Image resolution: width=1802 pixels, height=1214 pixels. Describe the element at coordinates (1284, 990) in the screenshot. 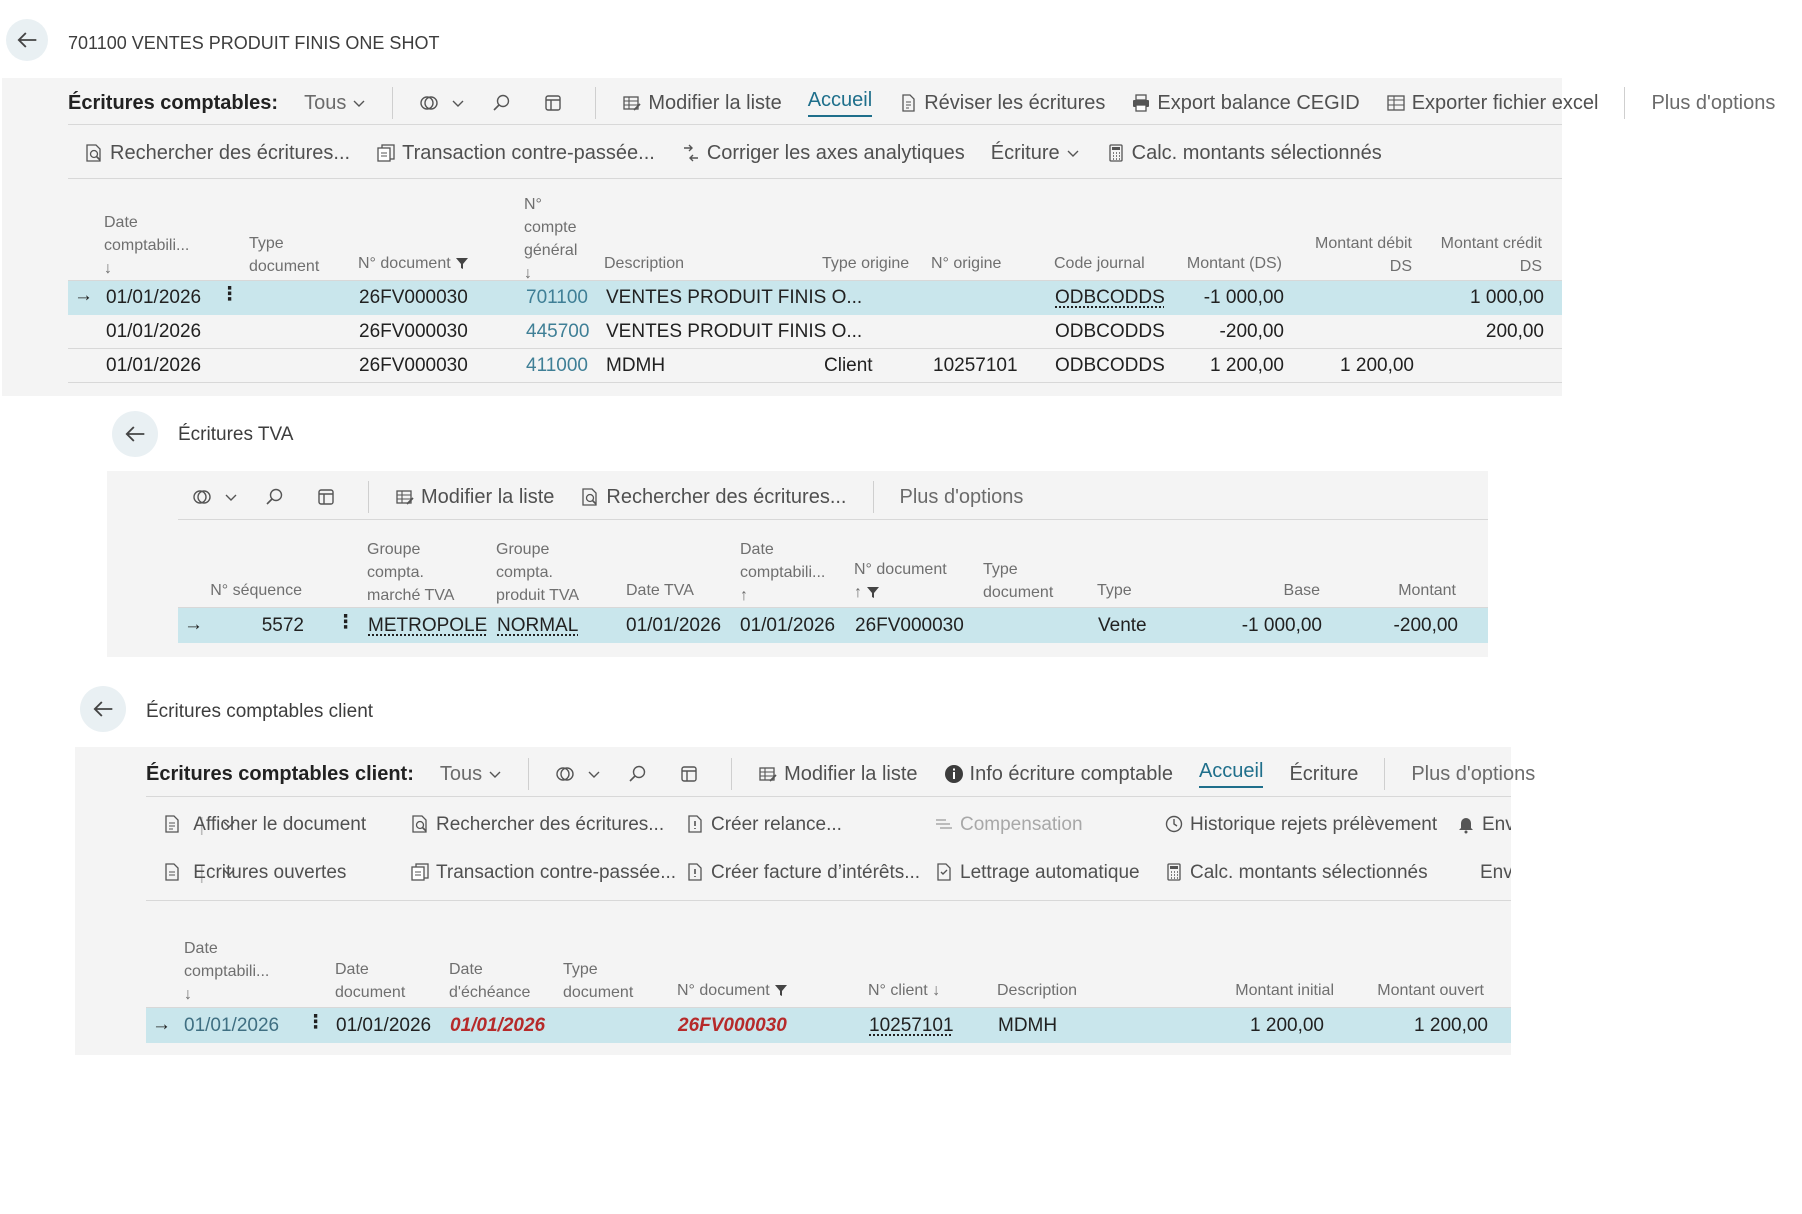

I see `col-header-initial: Montant initial` at that location.